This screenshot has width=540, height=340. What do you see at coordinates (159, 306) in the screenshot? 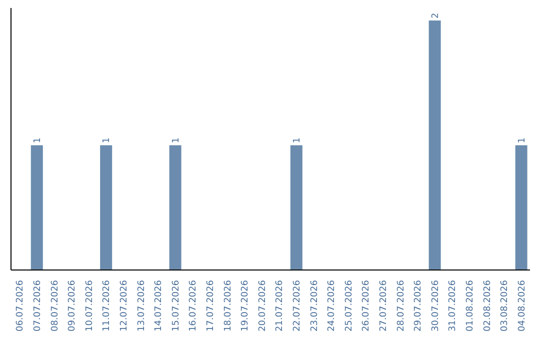
I see `x-tick-label: 14.07.2026` at bounding box center [159, 306].